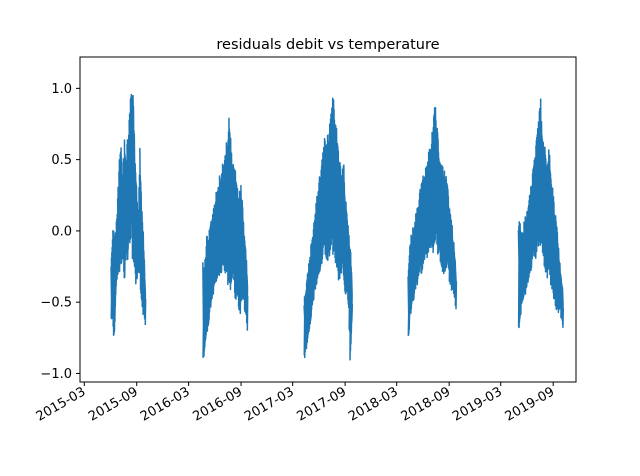 The width and height of the screenshot is (640, 476). I want to click on y-tick-label: −0.5, so click(56, 303).